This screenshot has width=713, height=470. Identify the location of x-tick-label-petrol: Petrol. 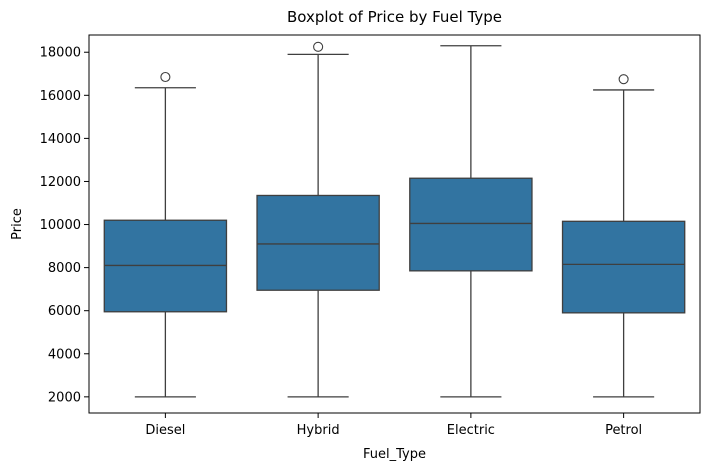
(623, 430).